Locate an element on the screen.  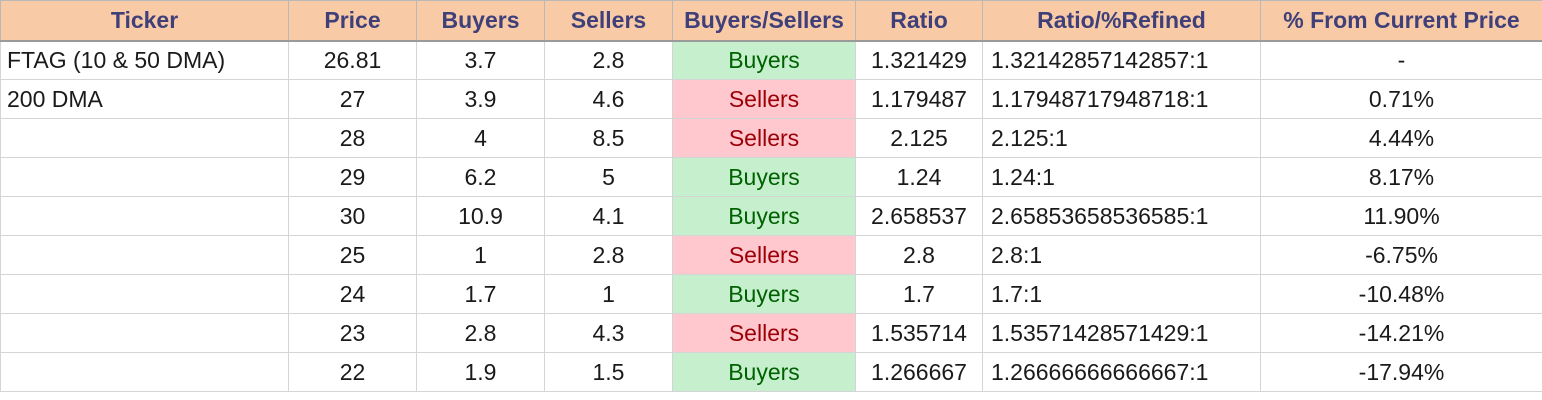
buyers-cell: 3.7 is located at coordinates (480, 60).